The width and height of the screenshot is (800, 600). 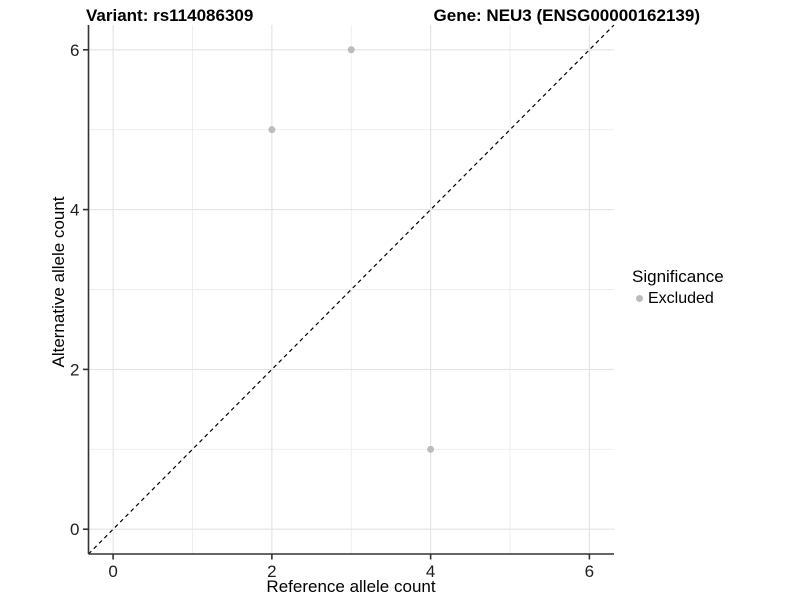 I want to click on y-tick-label: 0, so click(x=74, y=529).